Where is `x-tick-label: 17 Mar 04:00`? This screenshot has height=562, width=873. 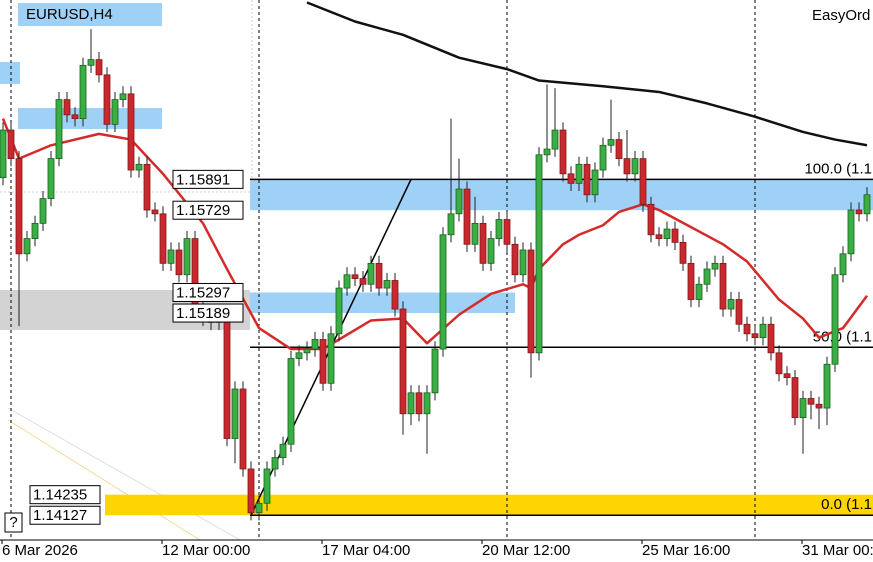 x-tick-label: 17 Mar 04:00 is located at coordinates (366, 550).